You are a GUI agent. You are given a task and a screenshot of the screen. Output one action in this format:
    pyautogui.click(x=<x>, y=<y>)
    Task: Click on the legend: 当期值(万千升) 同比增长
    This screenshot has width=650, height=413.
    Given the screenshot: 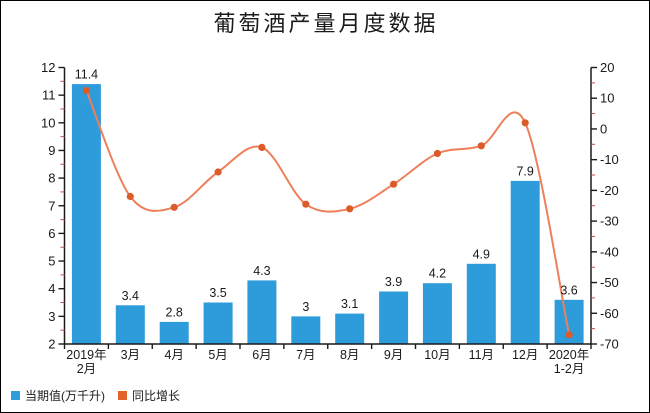 What is the action you would take?
    pyautogui.click(x=95, y=395)
    